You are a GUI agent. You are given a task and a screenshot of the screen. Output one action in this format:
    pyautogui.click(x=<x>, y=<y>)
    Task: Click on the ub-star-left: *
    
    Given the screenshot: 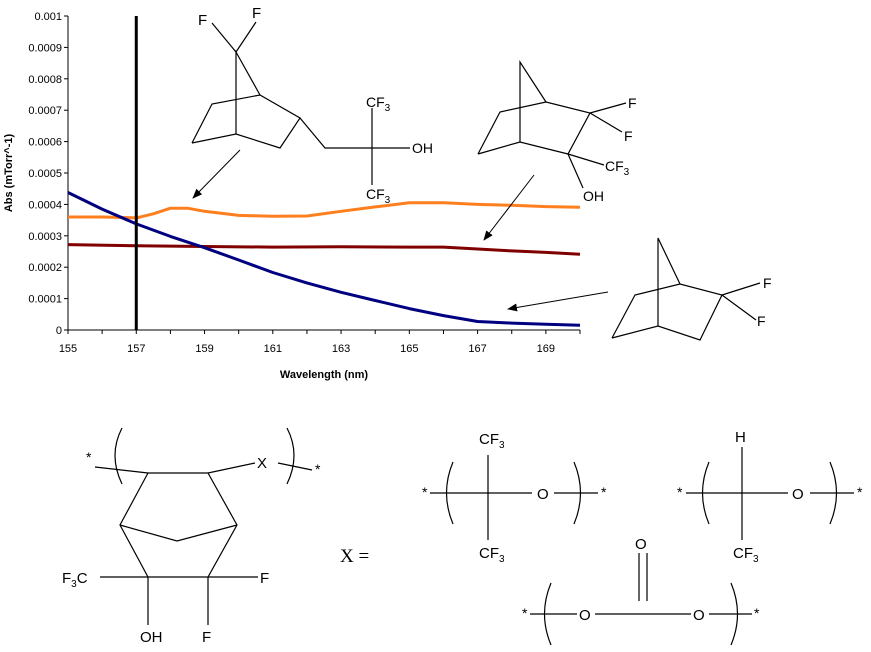 What is the action you would take?
    pyautogui.click(x=680, y=492)
    